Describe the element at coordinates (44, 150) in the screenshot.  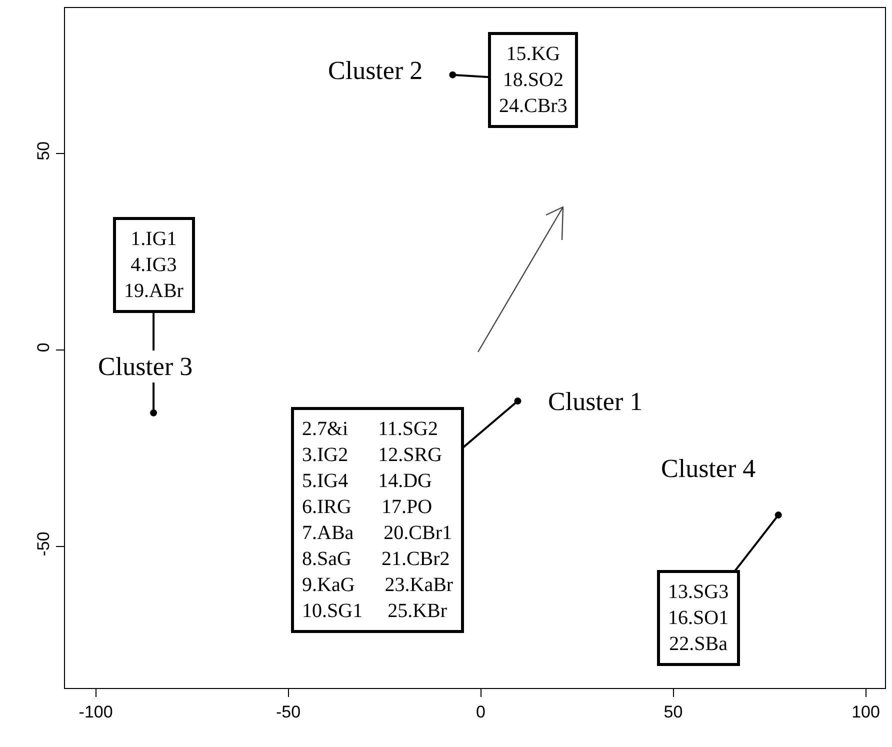
I see `y-tick-label: 50` at that location.